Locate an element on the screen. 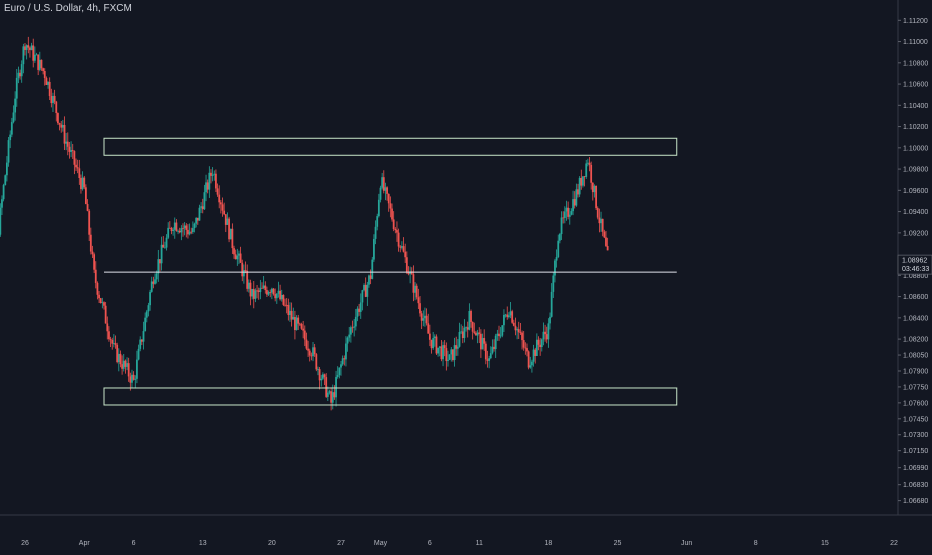  chart-title: Euro / U.S. Dollar, 4h, FXCM is located at coordinates (68, 8).